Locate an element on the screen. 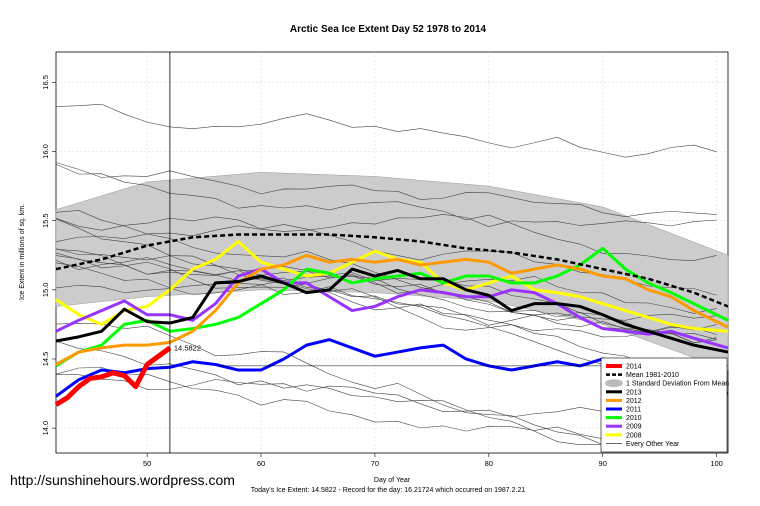 This screenshot has height=506, width=760. legend-label: 1 Standard Deviation From Mean is located at coordinates (677, 384).